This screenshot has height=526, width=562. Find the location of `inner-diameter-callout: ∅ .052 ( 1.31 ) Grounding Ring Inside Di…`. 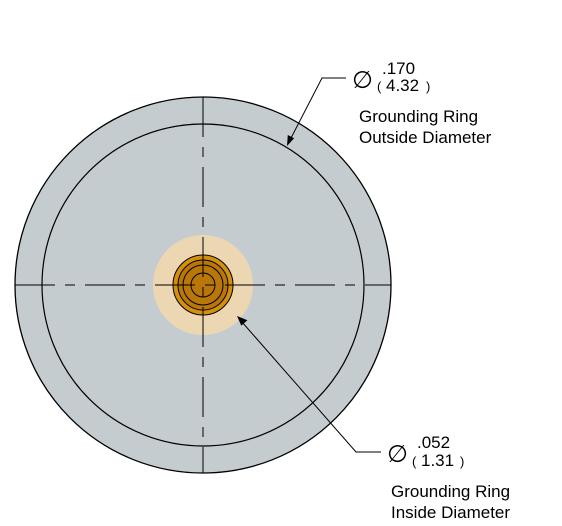

inner-diameter-callout: ∅ .052 ( 1.31 ) Grounding Ring Inside Di… is located at coordinates (448, 477).